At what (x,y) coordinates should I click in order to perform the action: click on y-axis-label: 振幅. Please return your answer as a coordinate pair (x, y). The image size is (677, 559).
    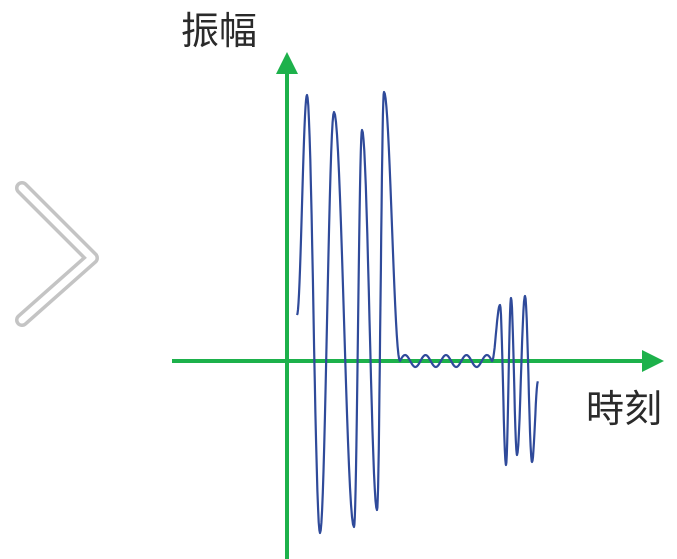
    Looking at the image, I should click on (219, 31).